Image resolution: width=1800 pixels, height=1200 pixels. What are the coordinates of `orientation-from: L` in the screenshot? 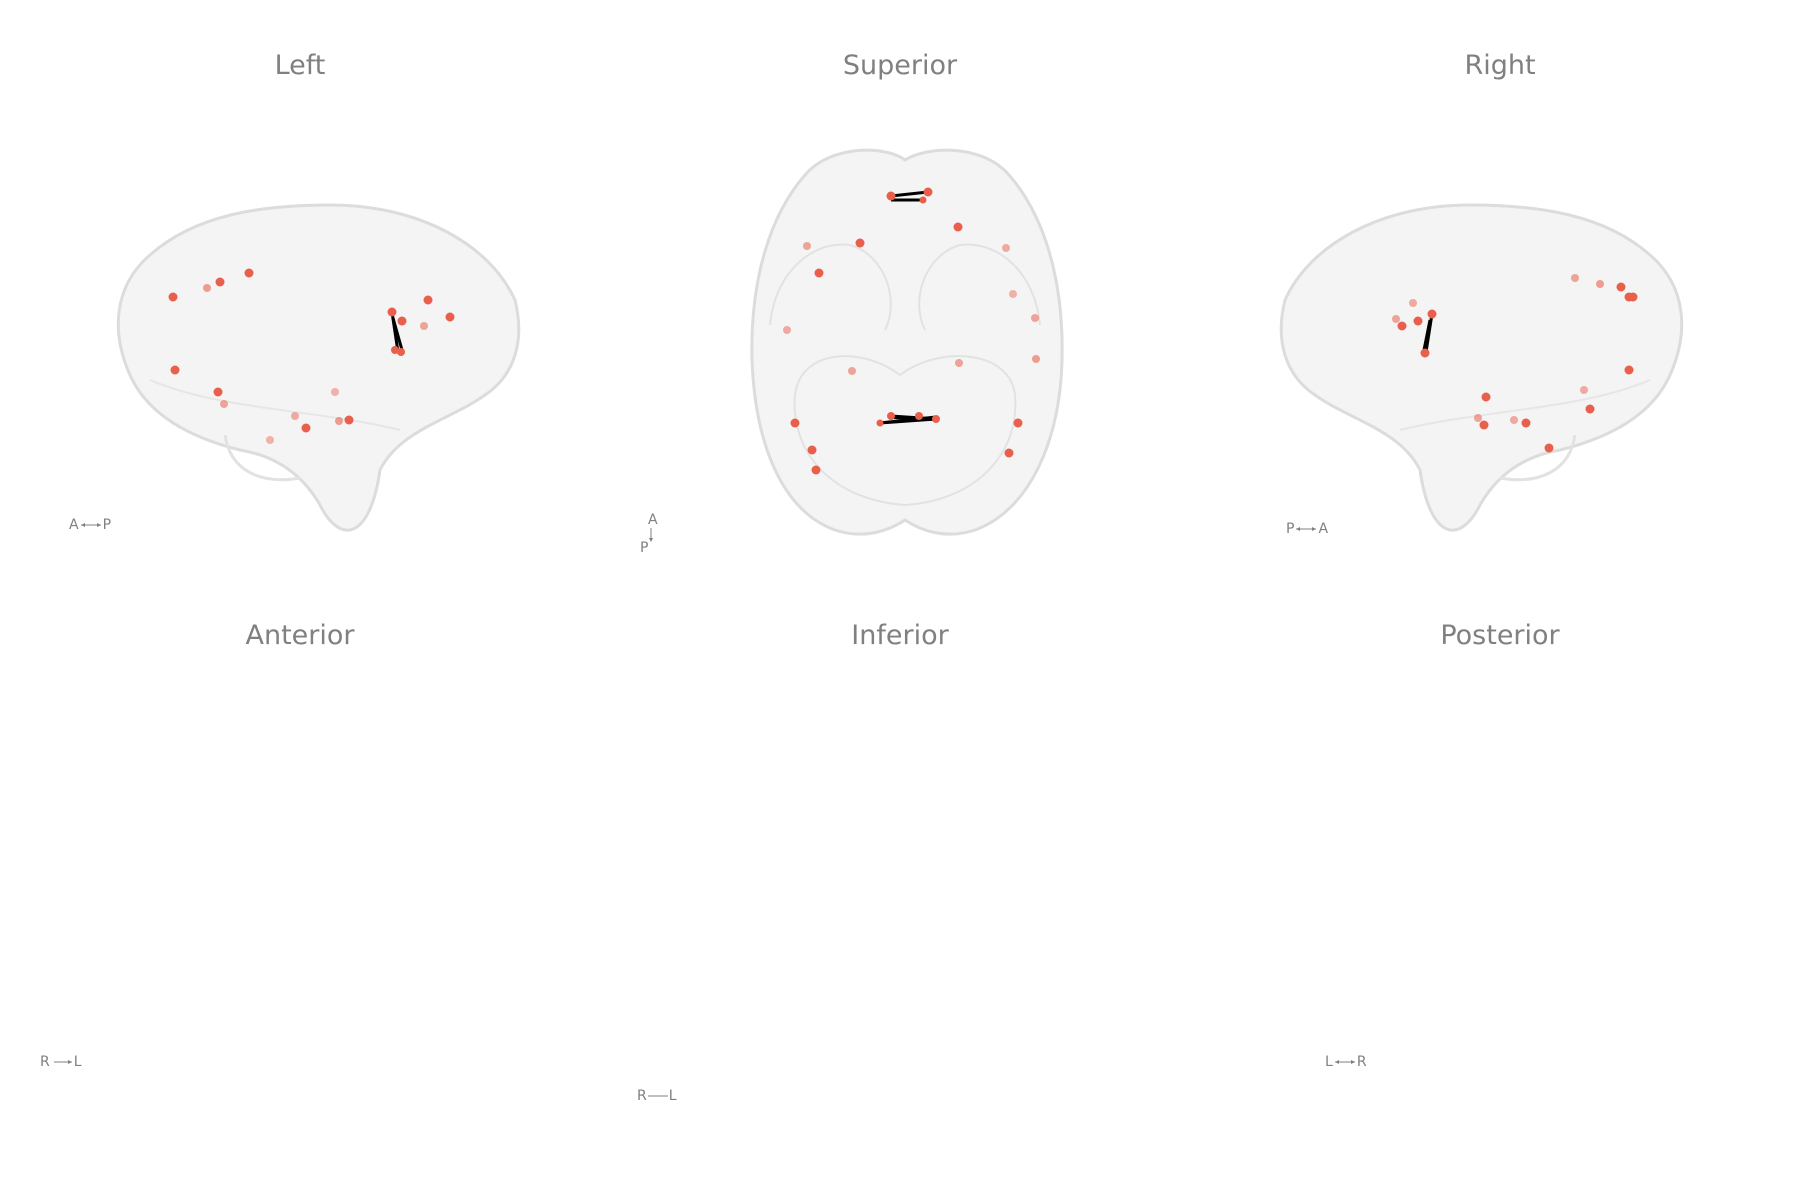 It's located at (1329, 1062).